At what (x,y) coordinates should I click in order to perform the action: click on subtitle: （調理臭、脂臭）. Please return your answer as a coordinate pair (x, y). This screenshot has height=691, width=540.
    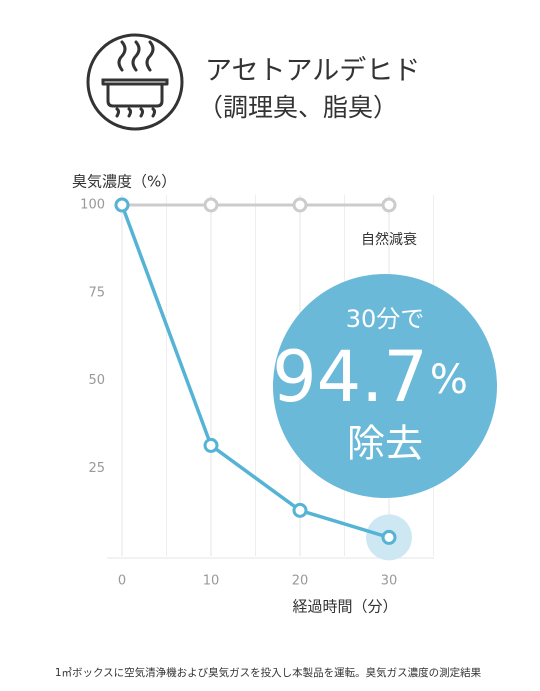
    Looking at the image, I should click on (298, 107).